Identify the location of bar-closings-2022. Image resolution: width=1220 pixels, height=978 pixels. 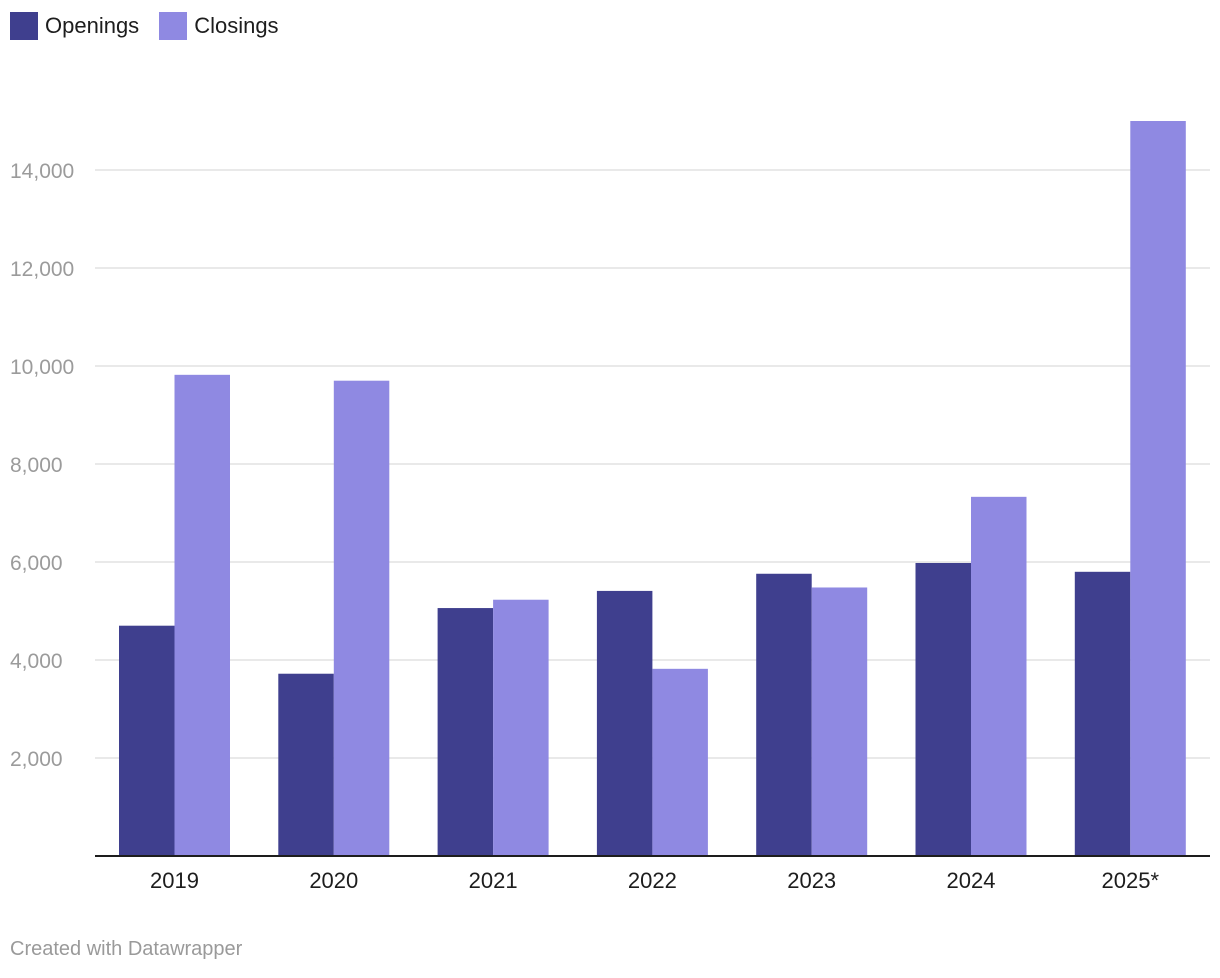
(680, 762).